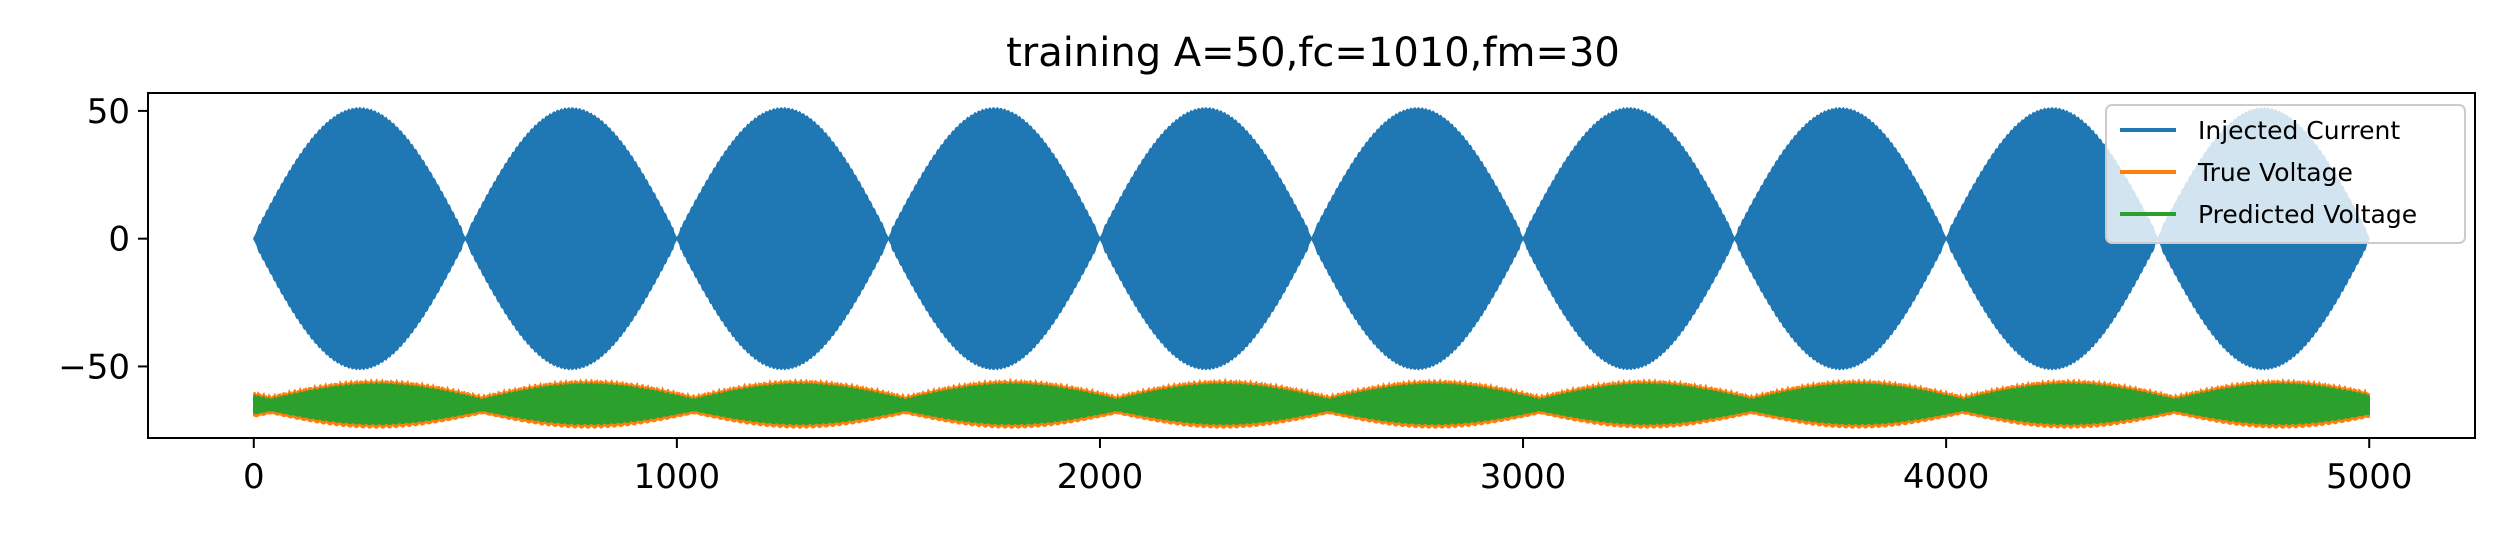  What do you see at coordinates (1311, 403) in the screenshot?
I see `series-predicted-voltage` at bounding box center [1311, 403].